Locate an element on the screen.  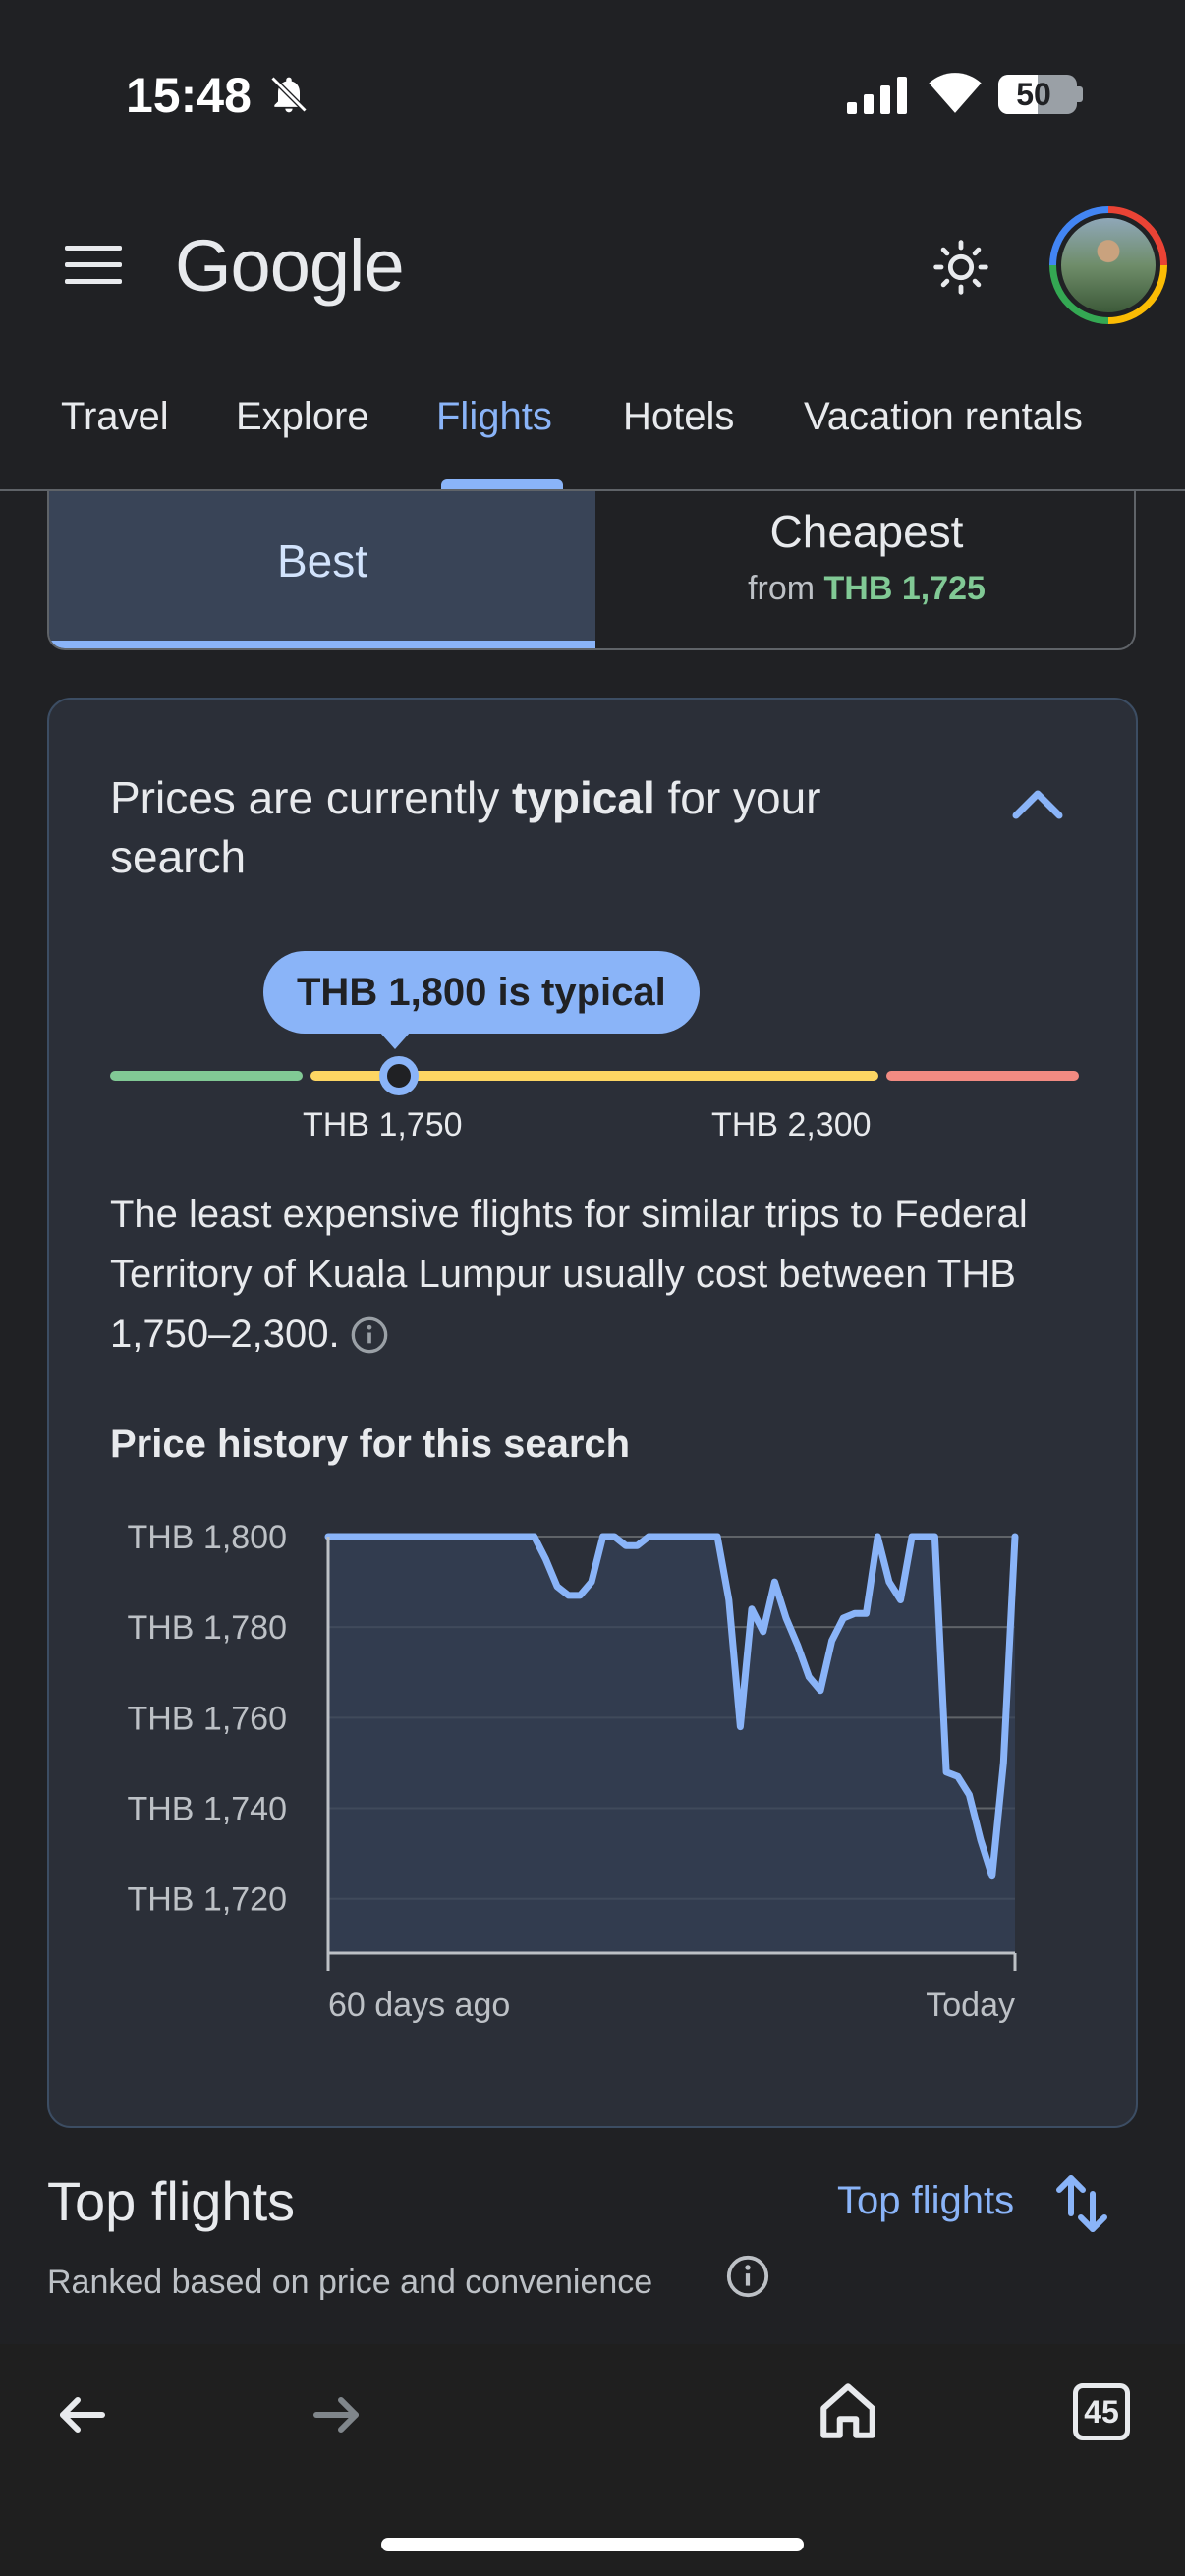
status-bar: 15:48 50 is located at coordinates (592, 93).